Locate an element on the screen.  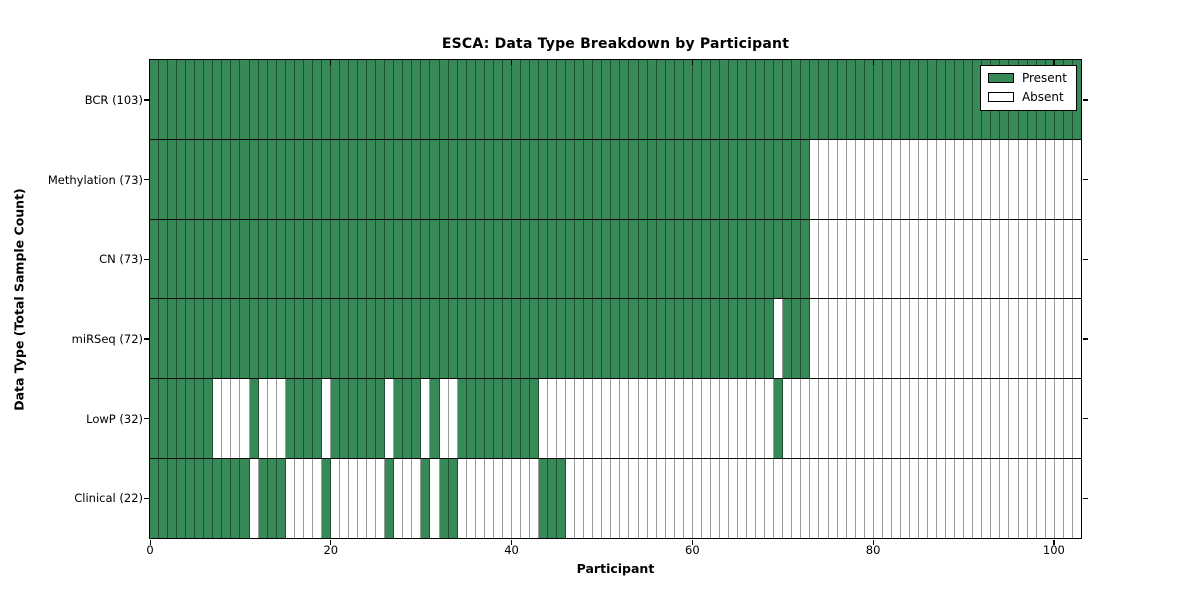
legend-label: Present is located at coordinates (1044, 78).